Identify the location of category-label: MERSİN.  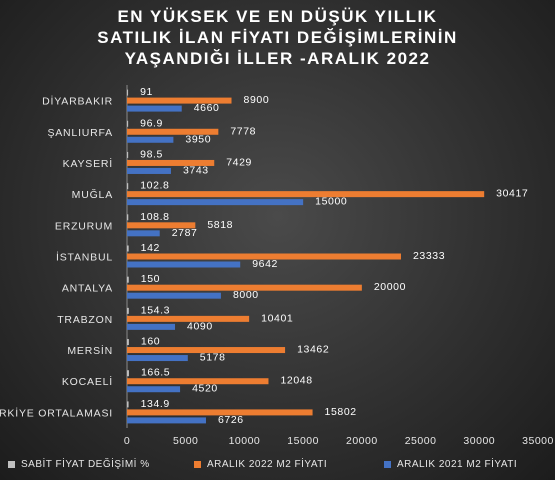
(90, 350).